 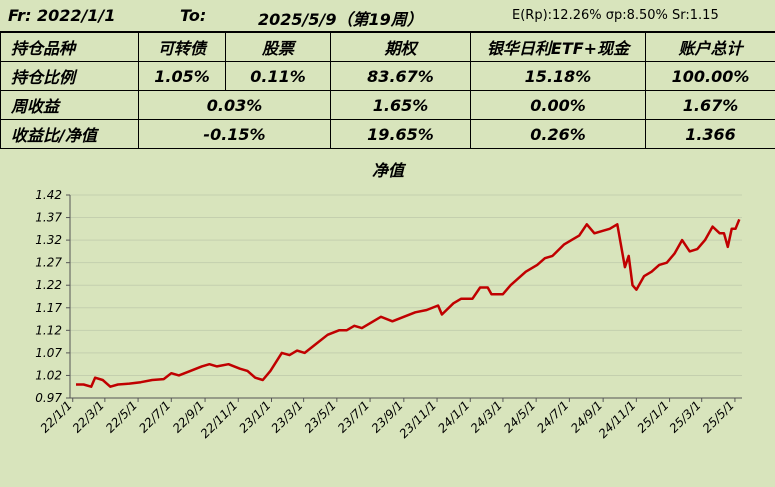 I want to click on y-tick-label: 1.27, so click(x=48, y=263).